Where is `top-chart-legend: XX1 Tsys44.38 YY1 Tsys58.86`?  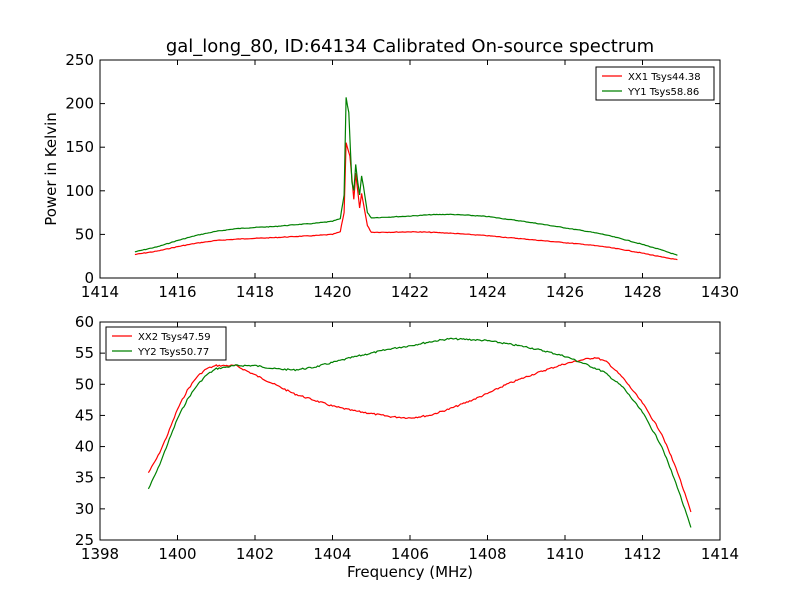
top-chart-legend: XX1 Tsys44.38 YY1 Tsys58.86 is located at coordinates (655, 83).